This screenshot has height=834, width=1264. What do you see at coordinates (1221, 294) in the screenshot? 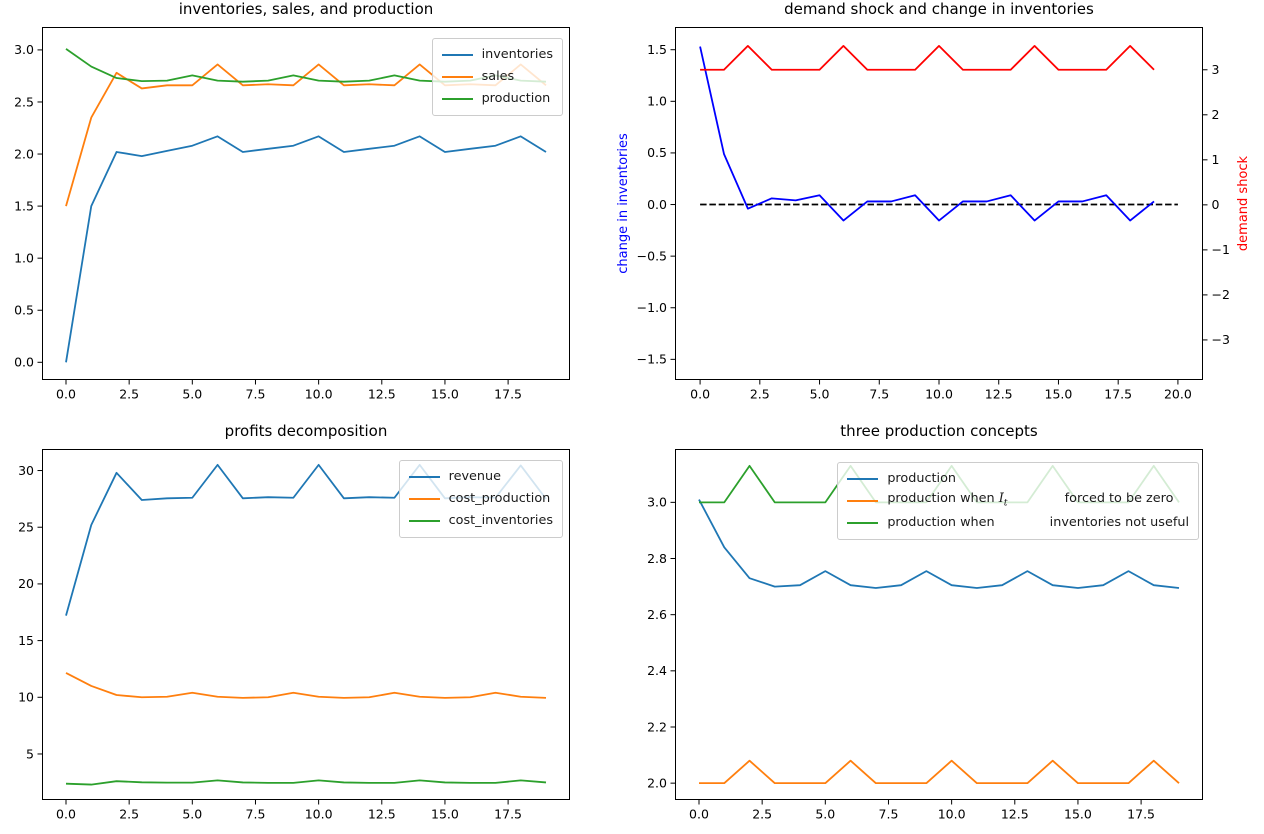
I see `y-right-tick-label: −2` at bounding box center [1221, 294].